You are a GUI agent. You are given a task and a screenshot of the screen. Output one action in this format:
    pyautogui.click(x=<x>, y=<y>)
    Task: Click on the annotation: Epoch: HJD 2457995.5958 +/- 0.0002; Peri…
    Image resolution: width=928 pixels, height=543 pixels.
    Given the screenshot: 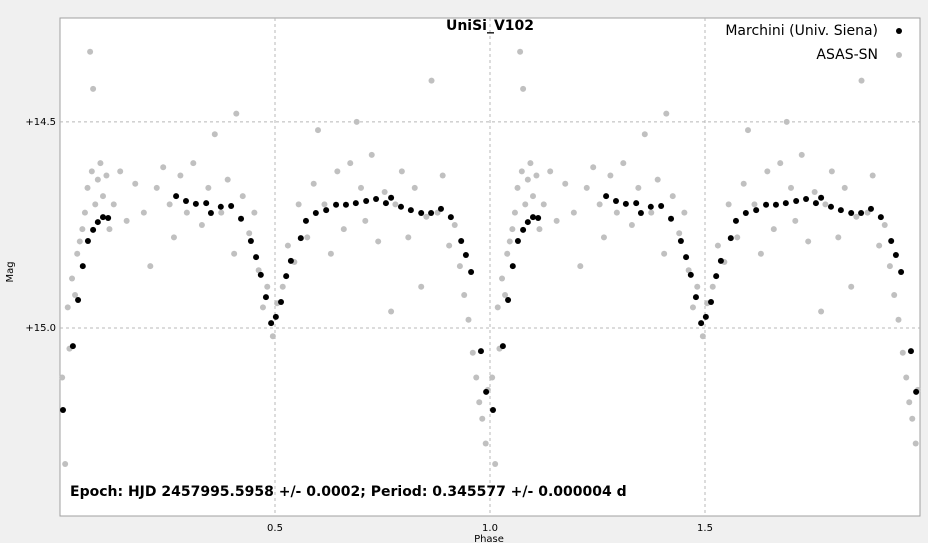 What is the action you would take?
    pyautogui.click(x=348, y=492)
    